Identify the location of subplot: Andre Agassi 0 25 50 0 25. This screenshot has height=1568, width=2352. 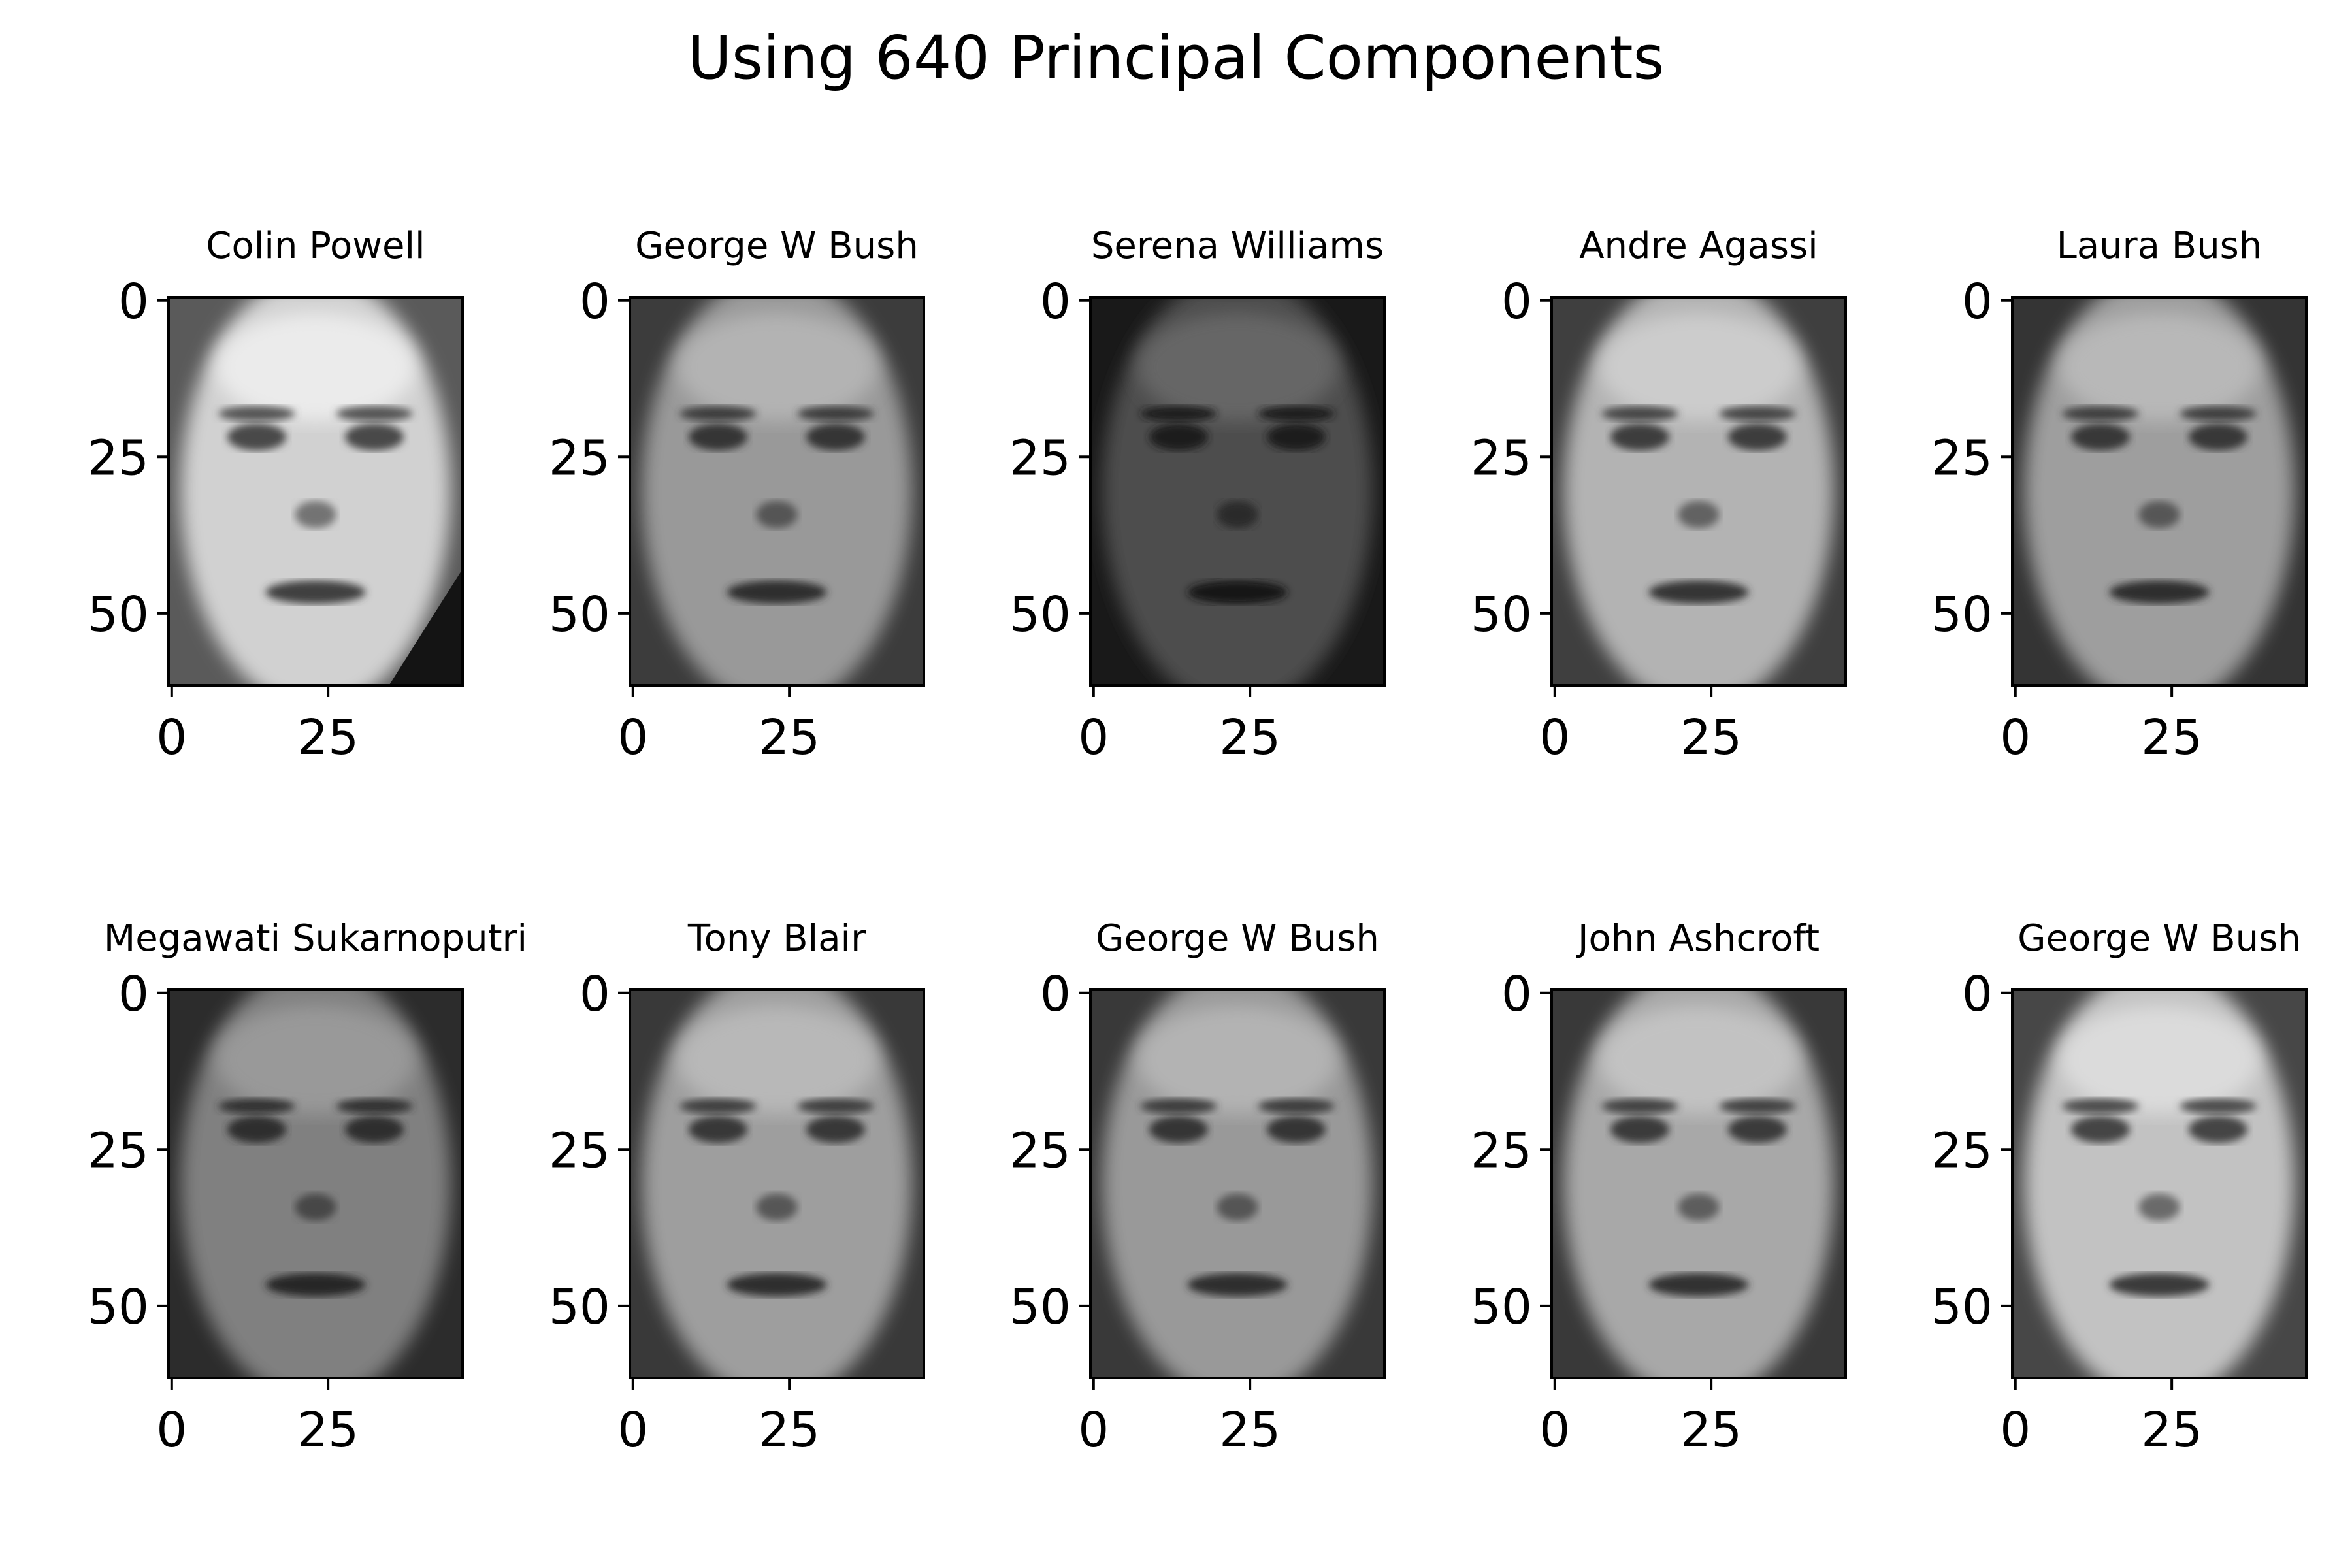
(1659, 495).